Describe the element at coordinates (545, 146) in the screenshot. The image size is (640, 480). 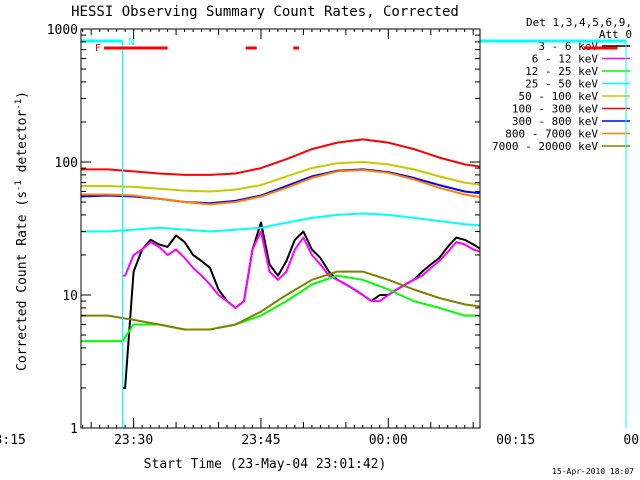
I see `legend-label-9: 7000 - 20000 keV` at that location.